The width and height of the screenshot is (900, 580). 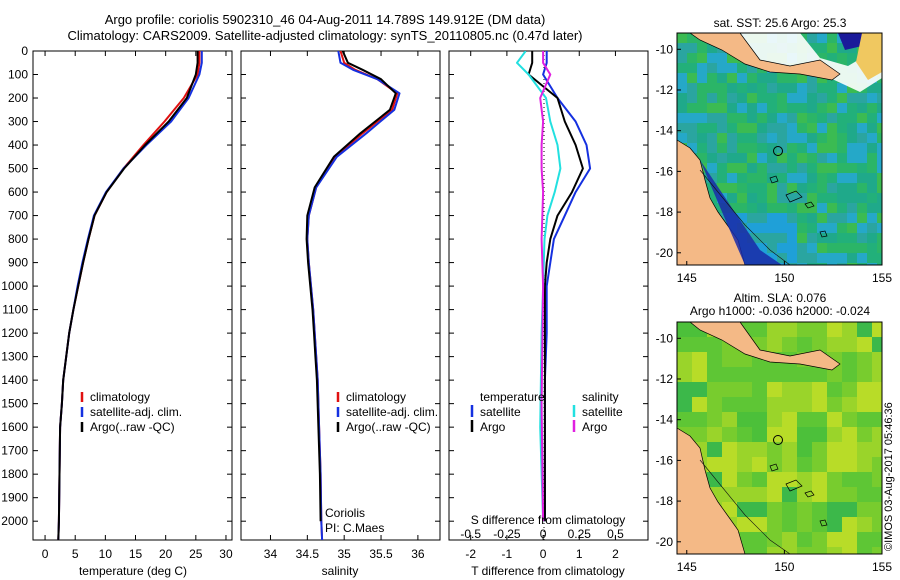 What do you see at coordinates (354, 528) in the screenshot?
I see `pi-label: PI: C.Maes` at bounding box center [354, 528].